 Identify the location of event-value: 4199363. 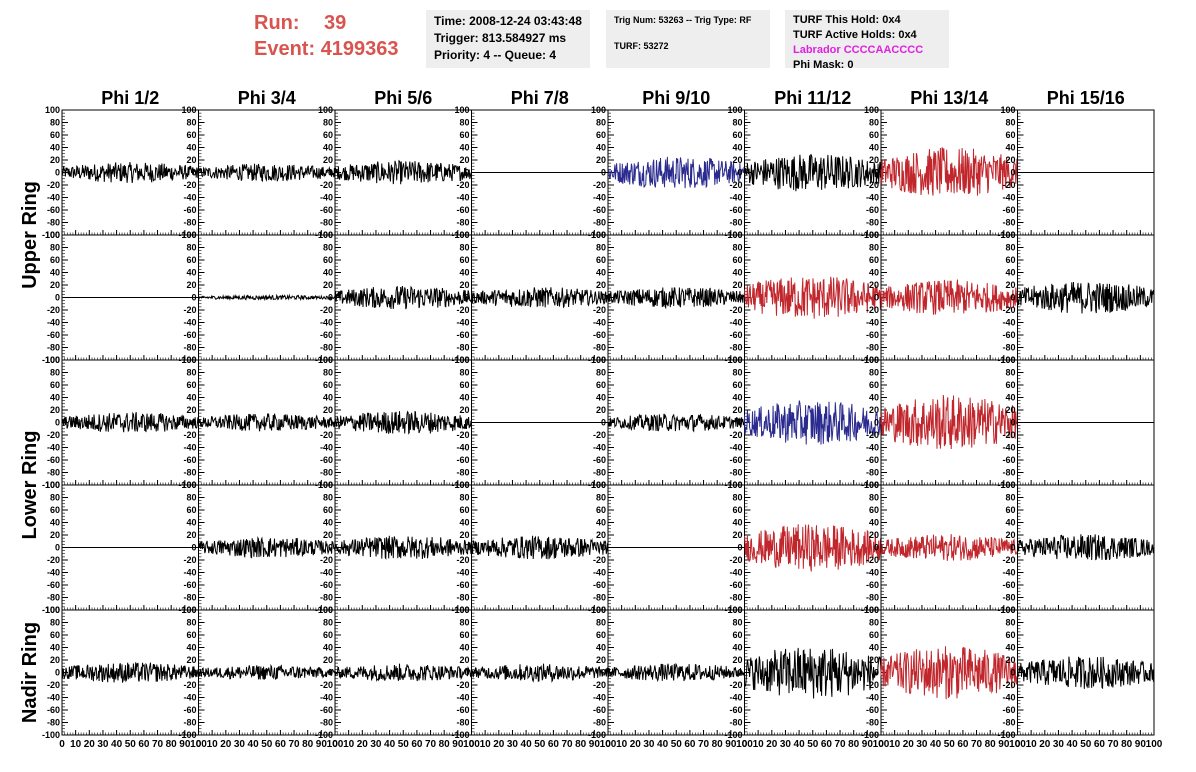
(359, 49).